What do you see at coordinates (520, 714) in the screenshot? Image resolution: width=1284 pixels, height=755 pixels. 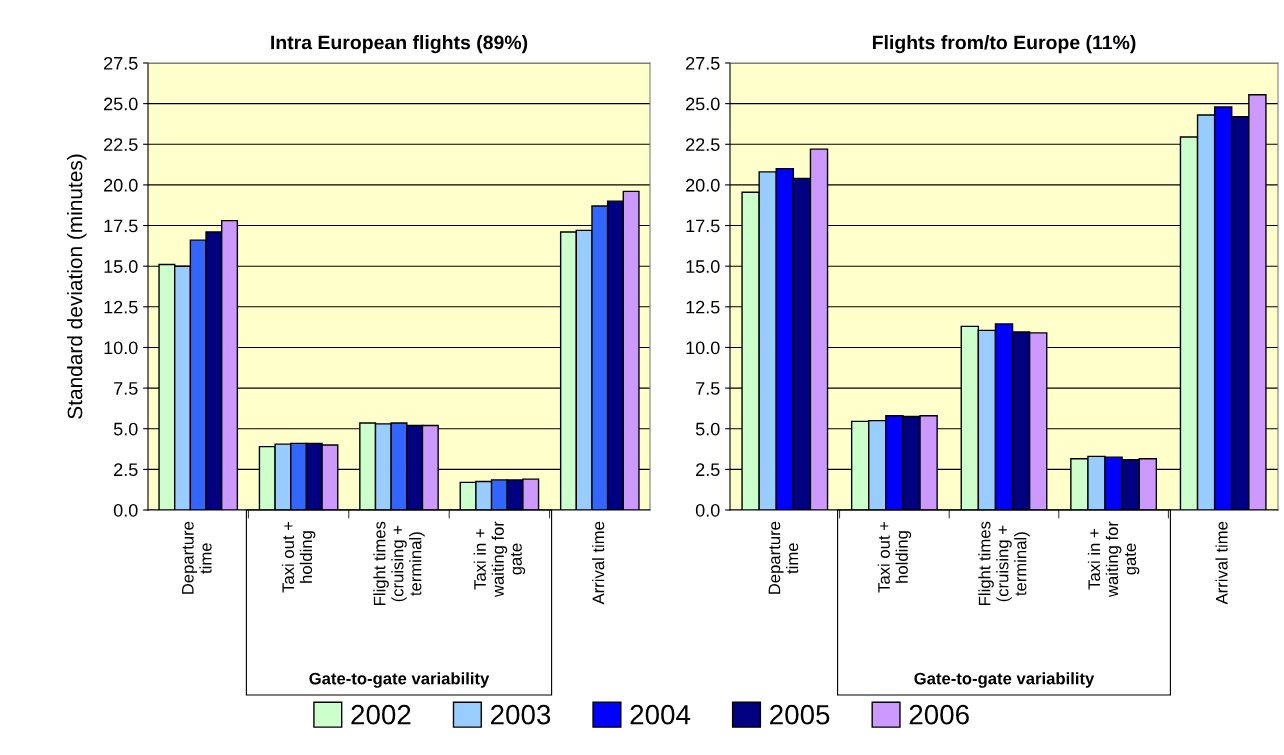 I see `legend-label: 2003` at bounding box center [520, 714].